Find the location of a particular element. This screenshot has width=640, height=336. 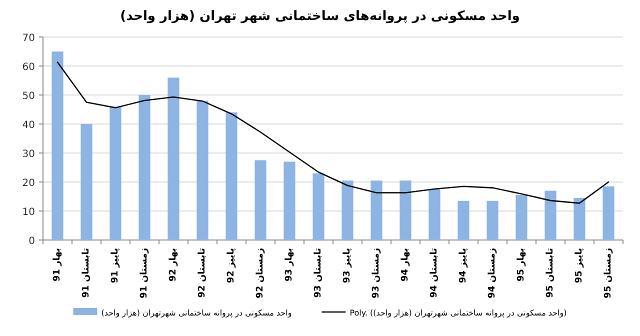

x-tick-label: تابستان 92 is located at coordinates (203, 273).